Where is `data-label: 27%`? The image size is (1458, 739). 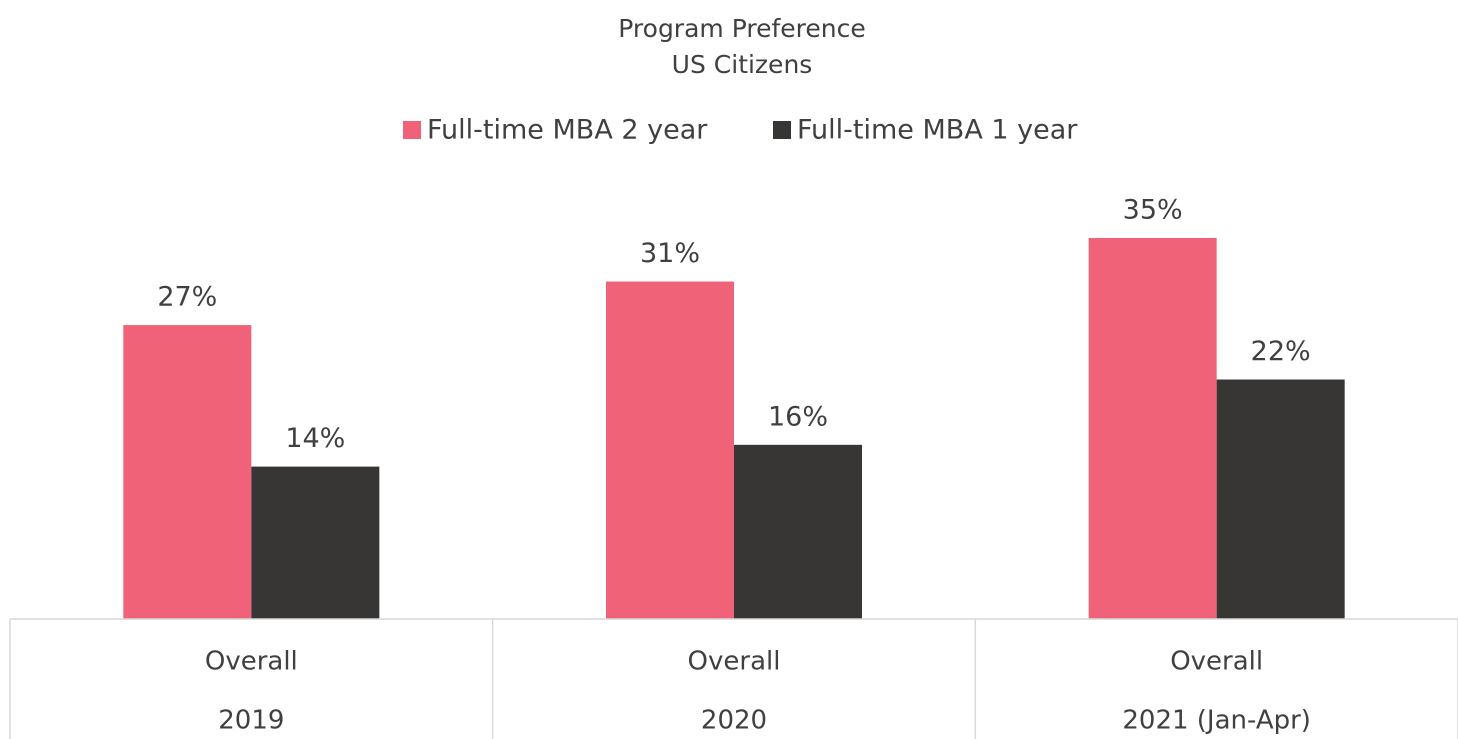
data-label: 27% is located at coordinates (187, 297).